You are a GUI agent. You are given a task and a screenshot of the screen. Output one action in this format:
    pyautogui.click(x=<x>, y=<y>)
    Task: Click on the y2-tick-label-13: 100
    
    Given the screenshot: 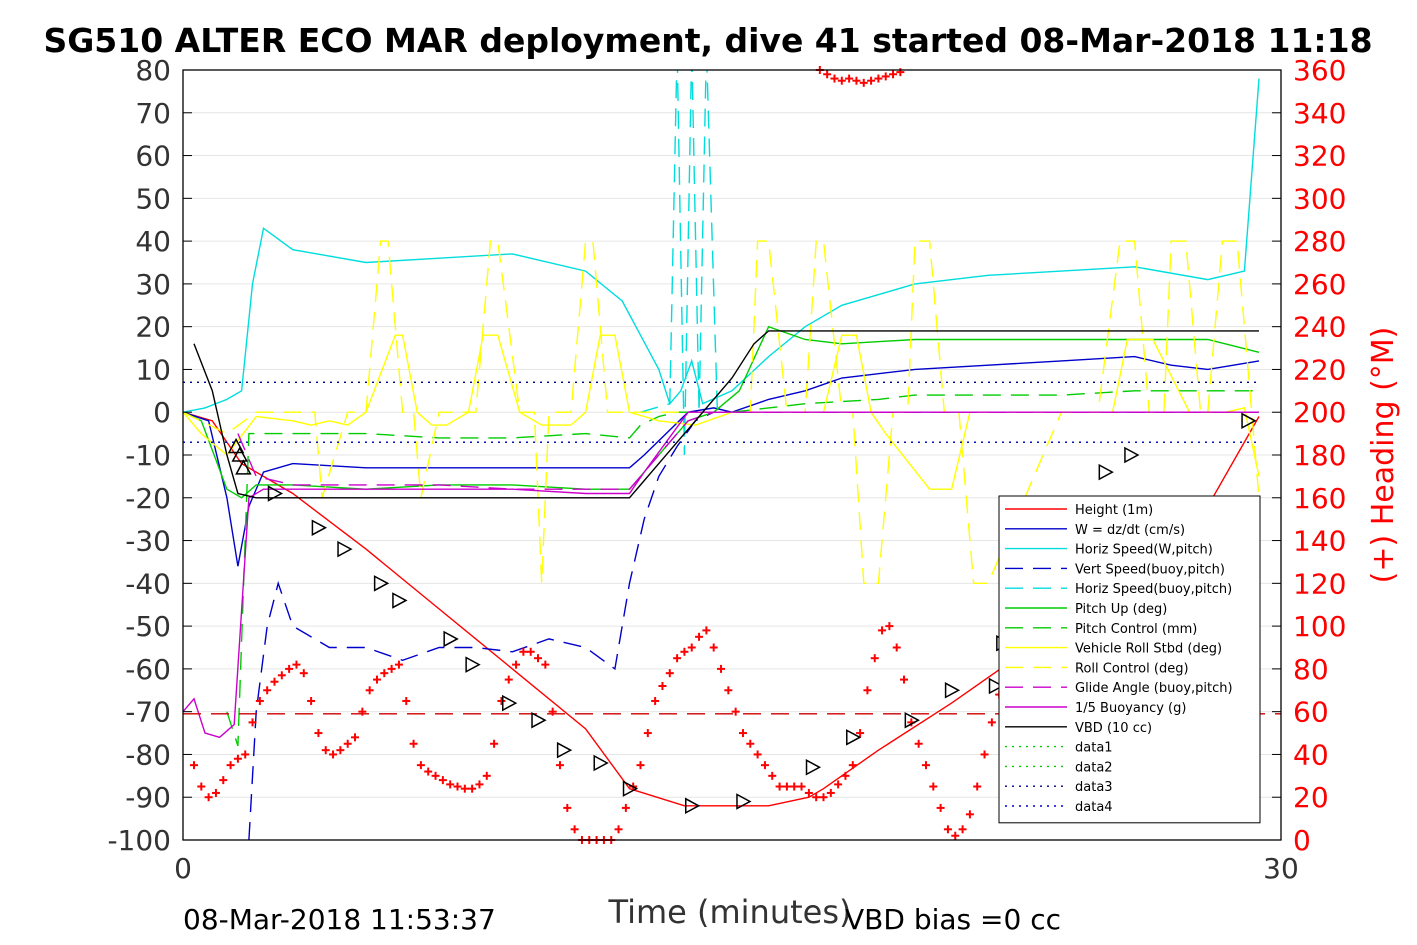 What is the action you would take?
    pyautogui.click(x=1319, y=626)
    